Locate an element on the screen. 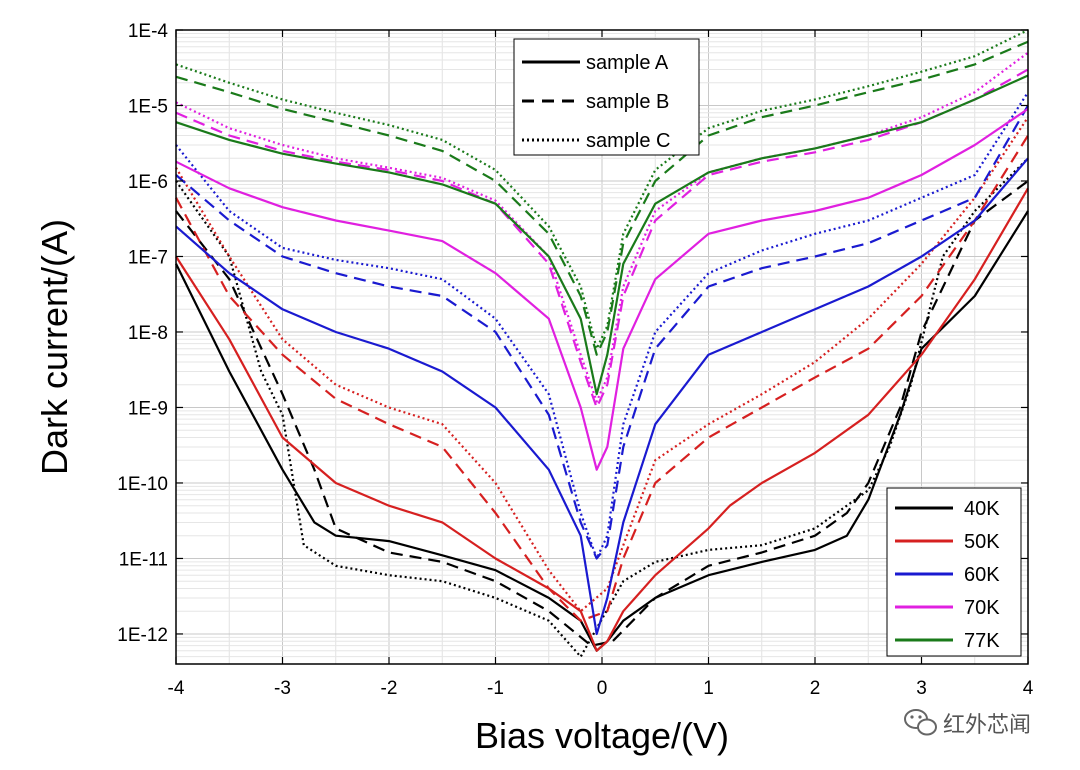 The width and height of the screenshot is (1080, 770). sample-legend-box is located at coordinates (606, 97).